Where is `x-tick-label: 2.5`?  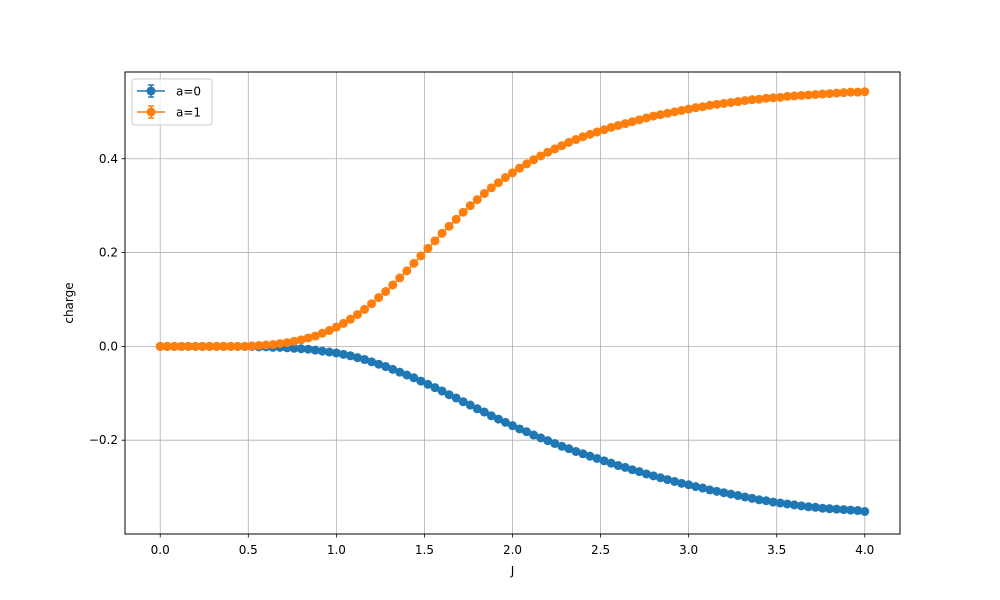 x-tick-label: 2.5 is located at coordinates (600, 550).